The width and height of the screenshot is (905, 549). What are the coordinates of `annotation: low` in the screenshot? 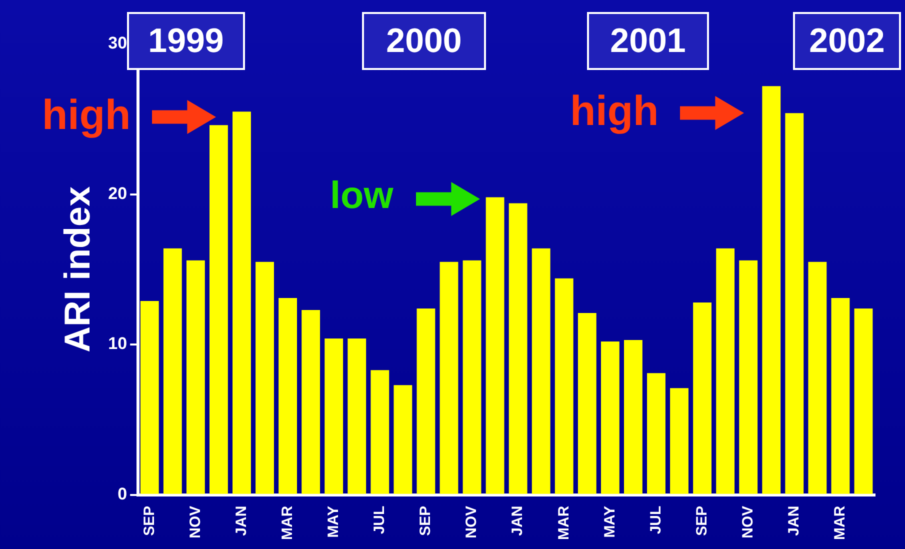 It's located at (362, 196).